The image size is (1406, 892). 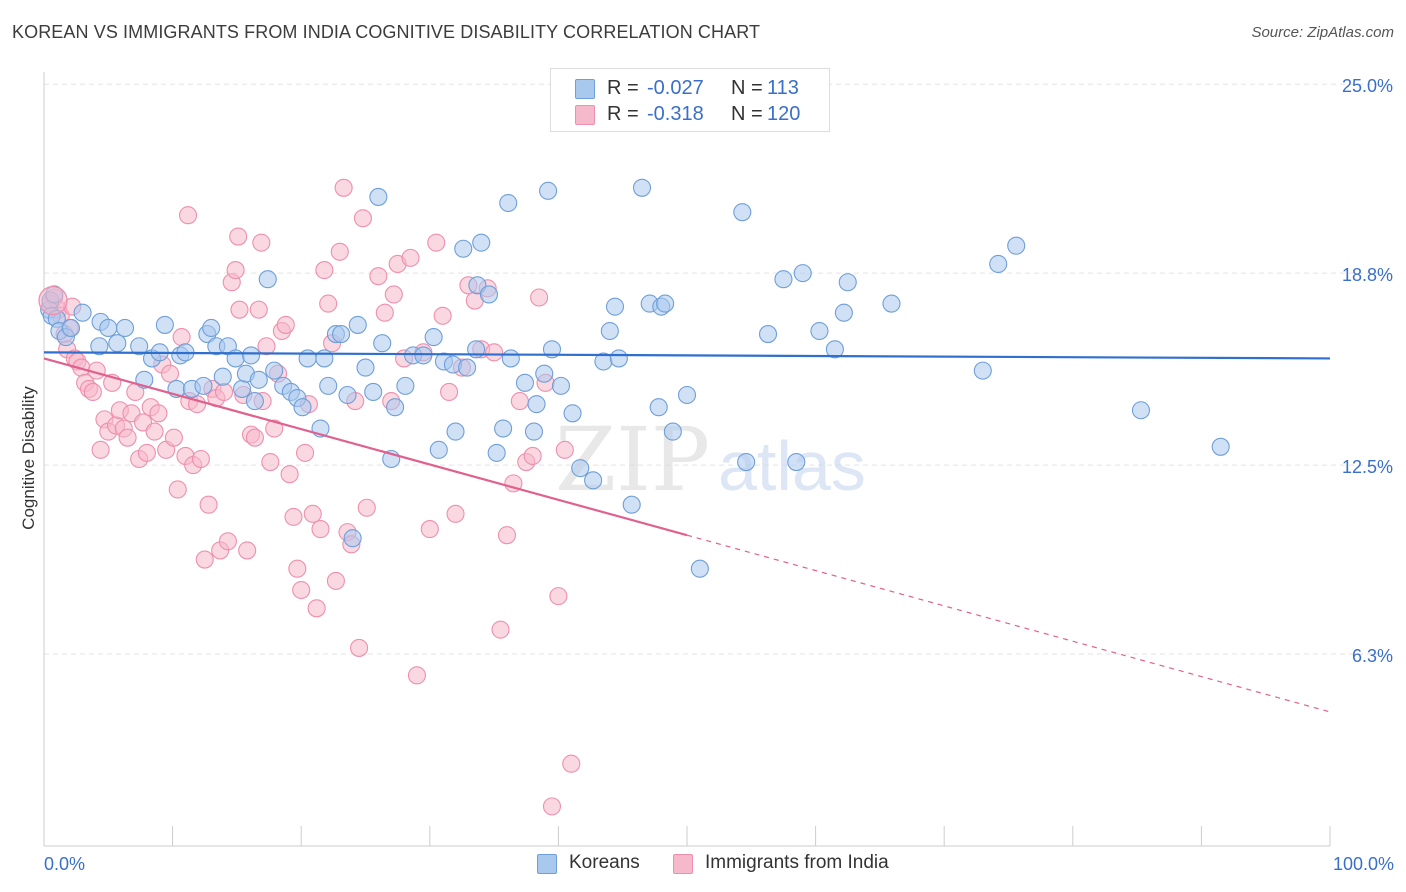 I want to click on y-tick-labels: 6.3% 12.5% 18.8% 25.0%, so click(x=1367, y=371).